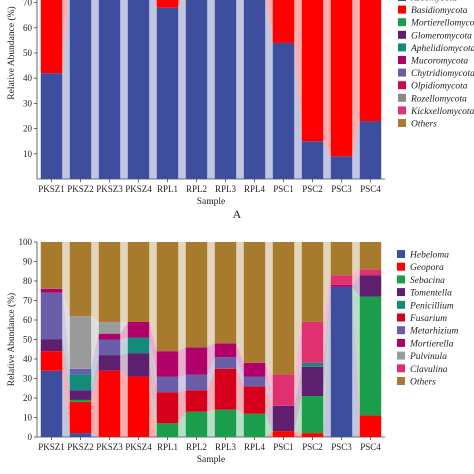  What do you see at coordinates (11, 52) in the screenshot?
I see `panel-a-y-axis-label: Relative Abundance (%)` at bounding box center [11, 52].